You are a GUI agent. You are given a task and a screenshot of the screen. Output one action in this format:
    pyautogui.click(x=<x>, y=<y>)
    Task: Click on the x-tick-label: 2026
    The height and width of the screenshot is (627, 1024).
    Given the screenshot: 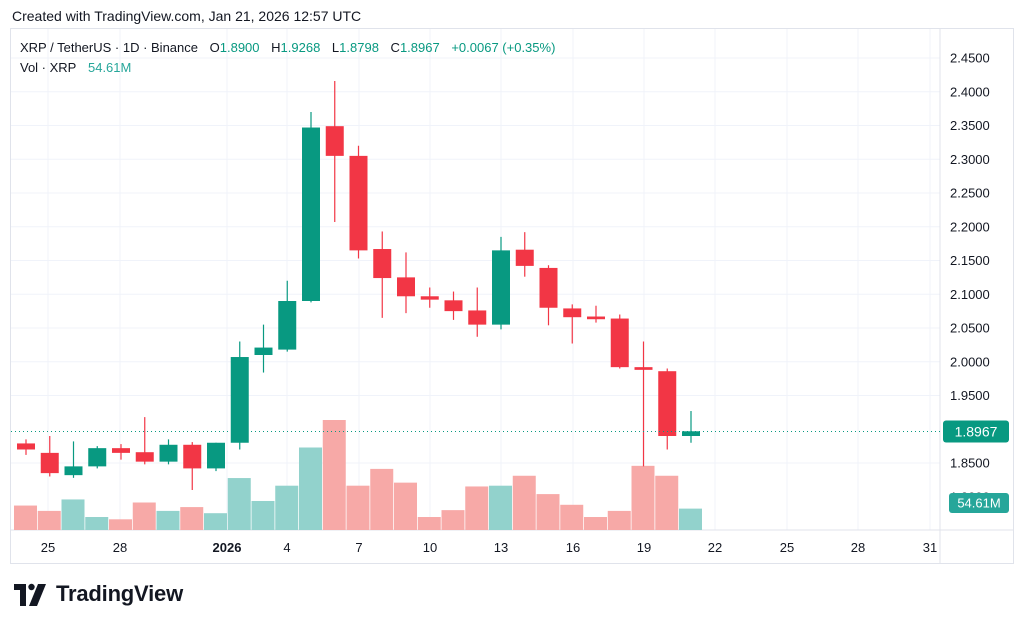 What is the action you would take?
    pyautogui.click(x=227, y=547)
    